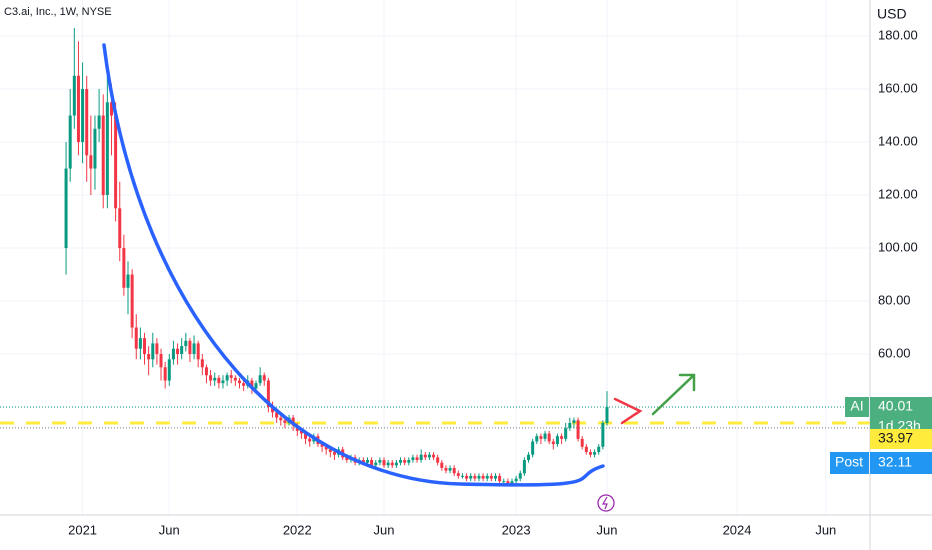  Describe the element at coordinates (628, 411) in the screenshot. I see `red-arrow` at that location.